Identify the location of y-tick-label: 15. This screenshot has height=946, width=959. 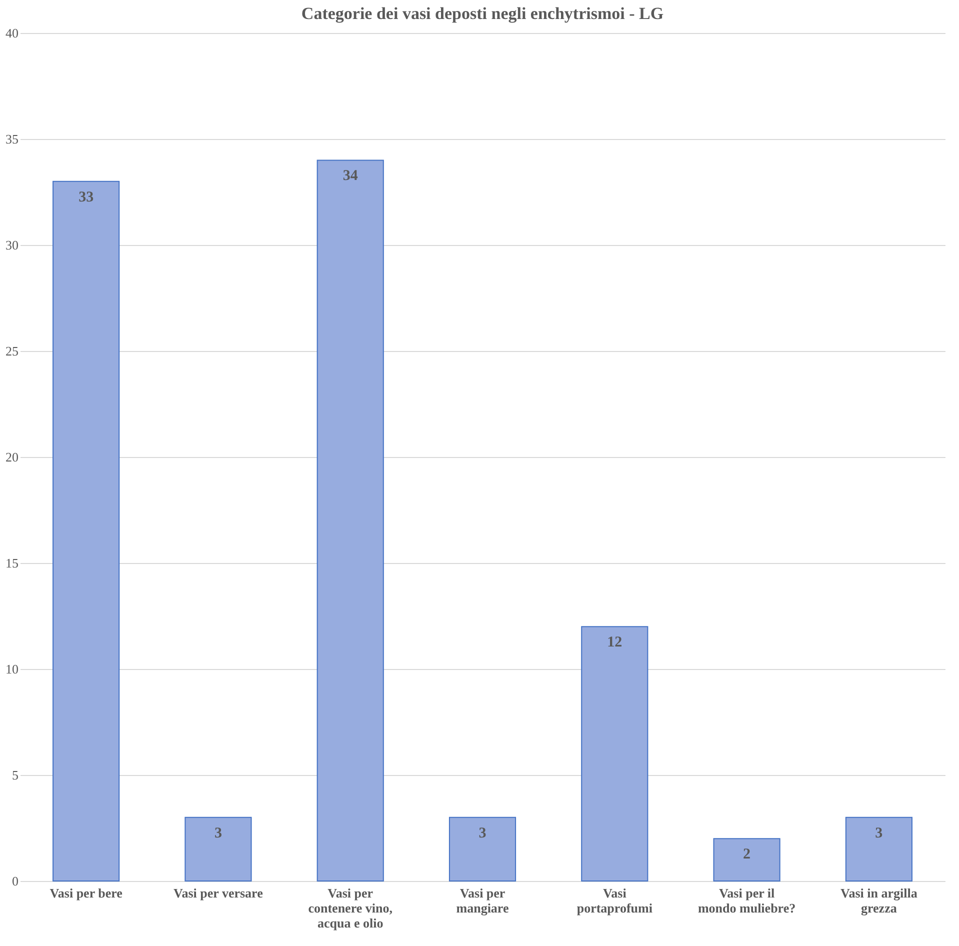
(12, 563).